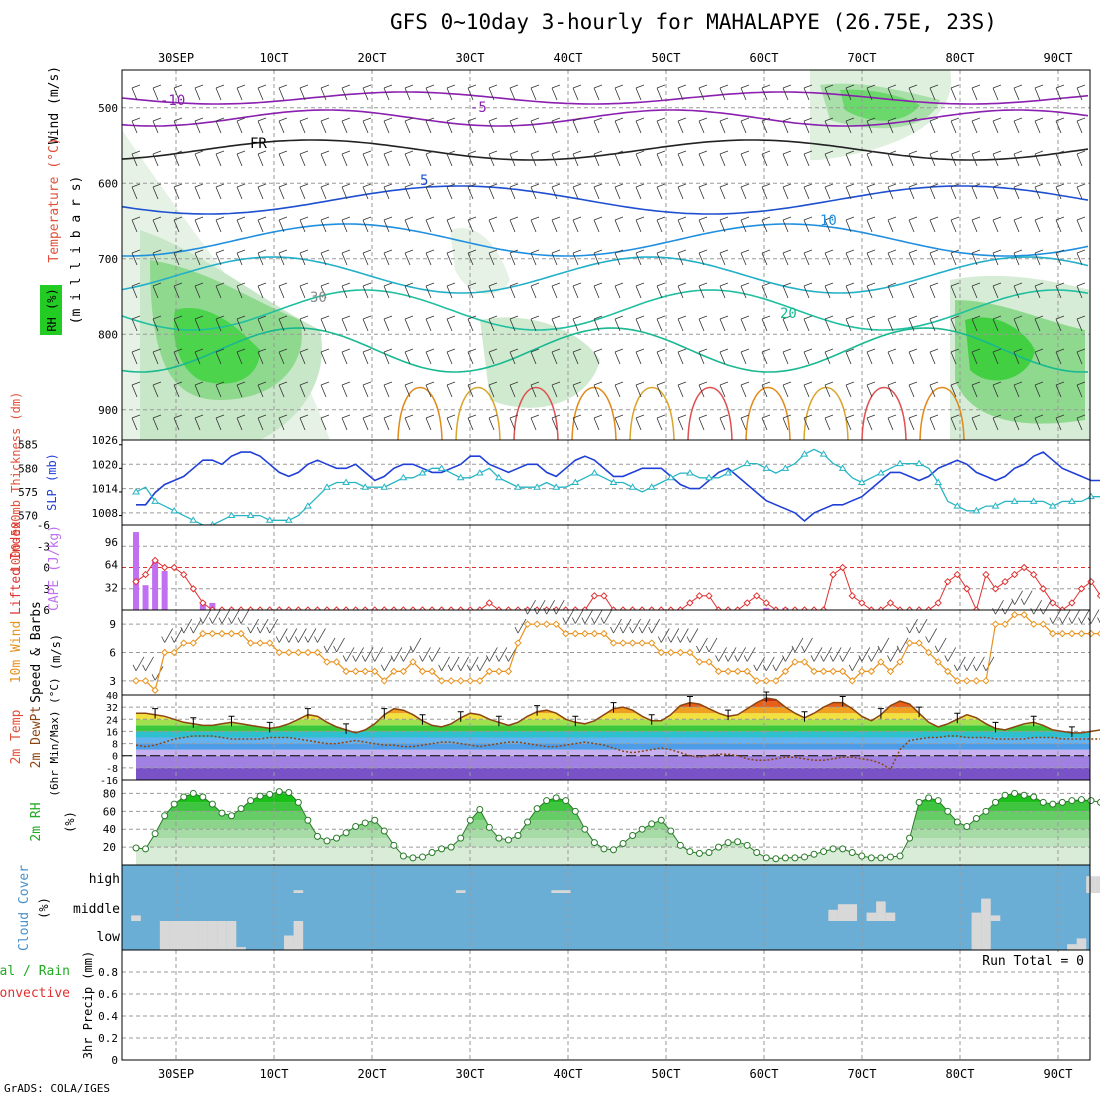 The height and width of the screenshot is (1100, 1100). Describe the element at coordinates (109, 781) in the screenshot. I see `y-tick-label: -16` at that location.